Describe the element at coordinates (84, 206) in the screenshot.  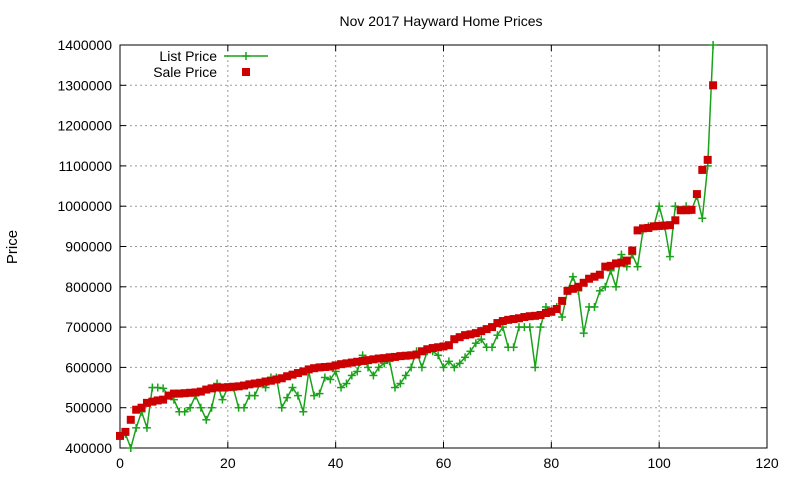
I see `y-tick-label: 1000000` at that location.